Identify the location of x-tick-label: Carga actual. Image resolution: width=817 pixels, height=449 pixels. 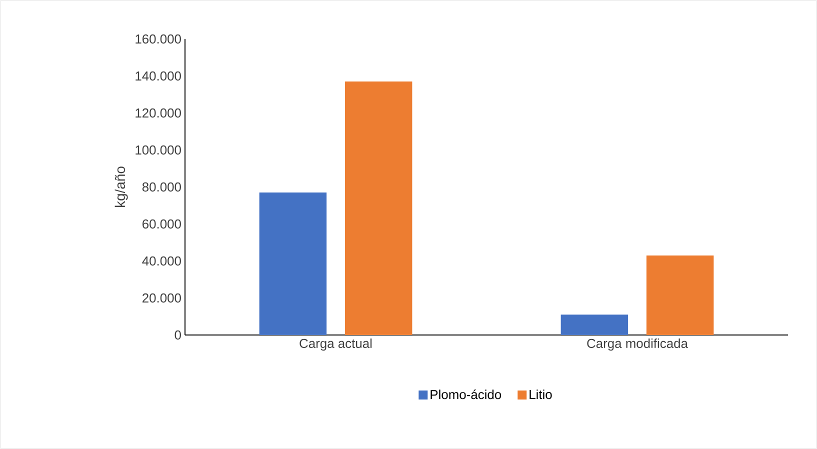
(336, 344).